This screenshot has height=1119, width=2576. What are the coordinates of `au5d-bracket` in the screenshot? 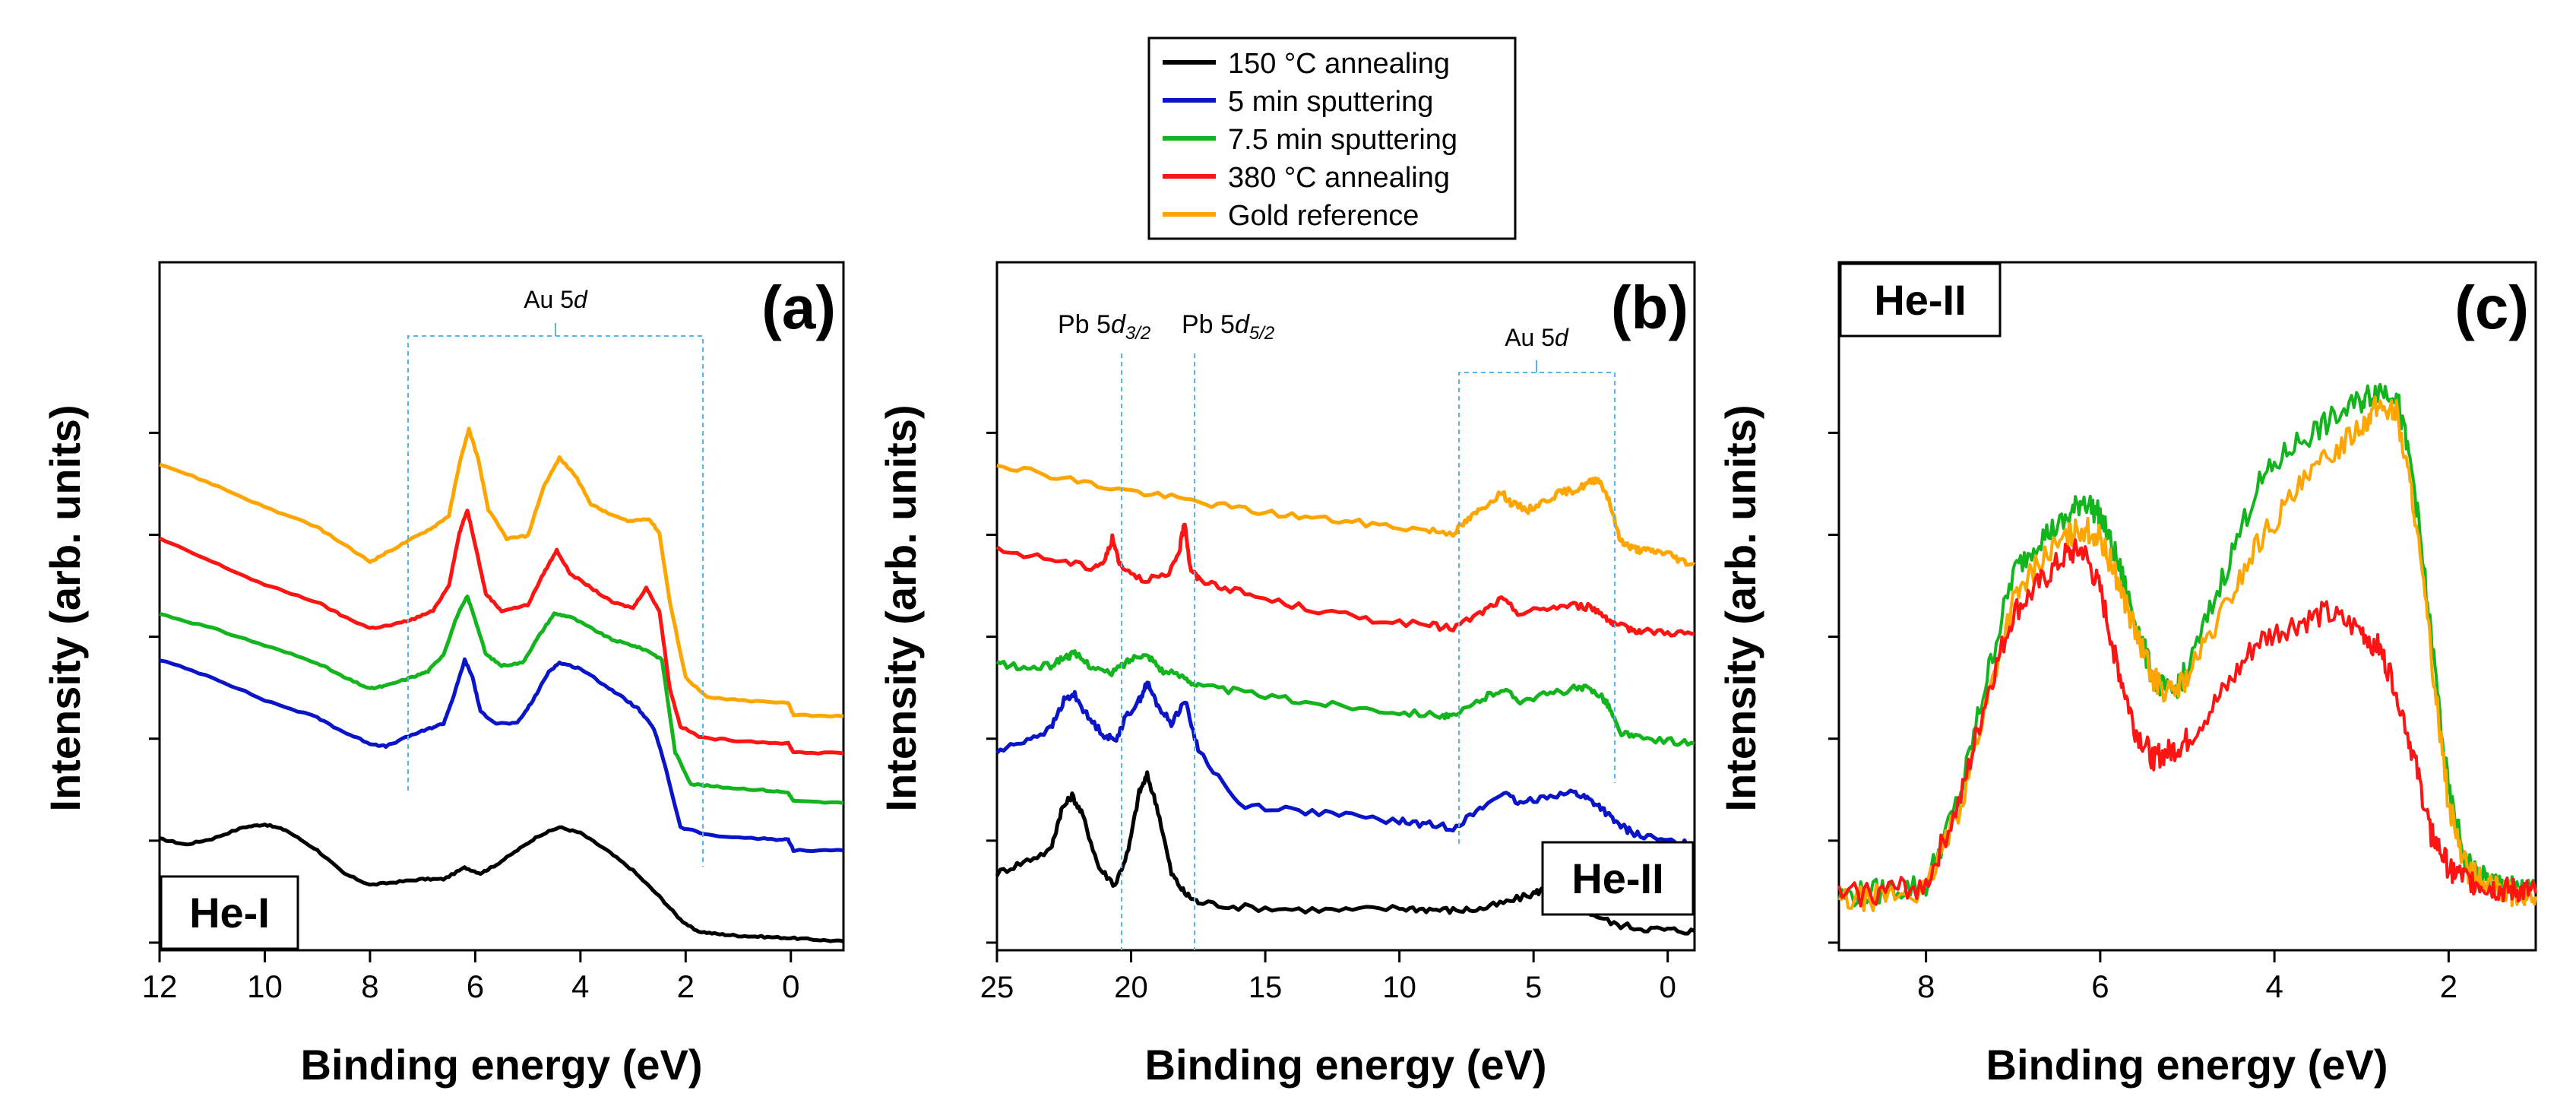 It's located at (555, 595).